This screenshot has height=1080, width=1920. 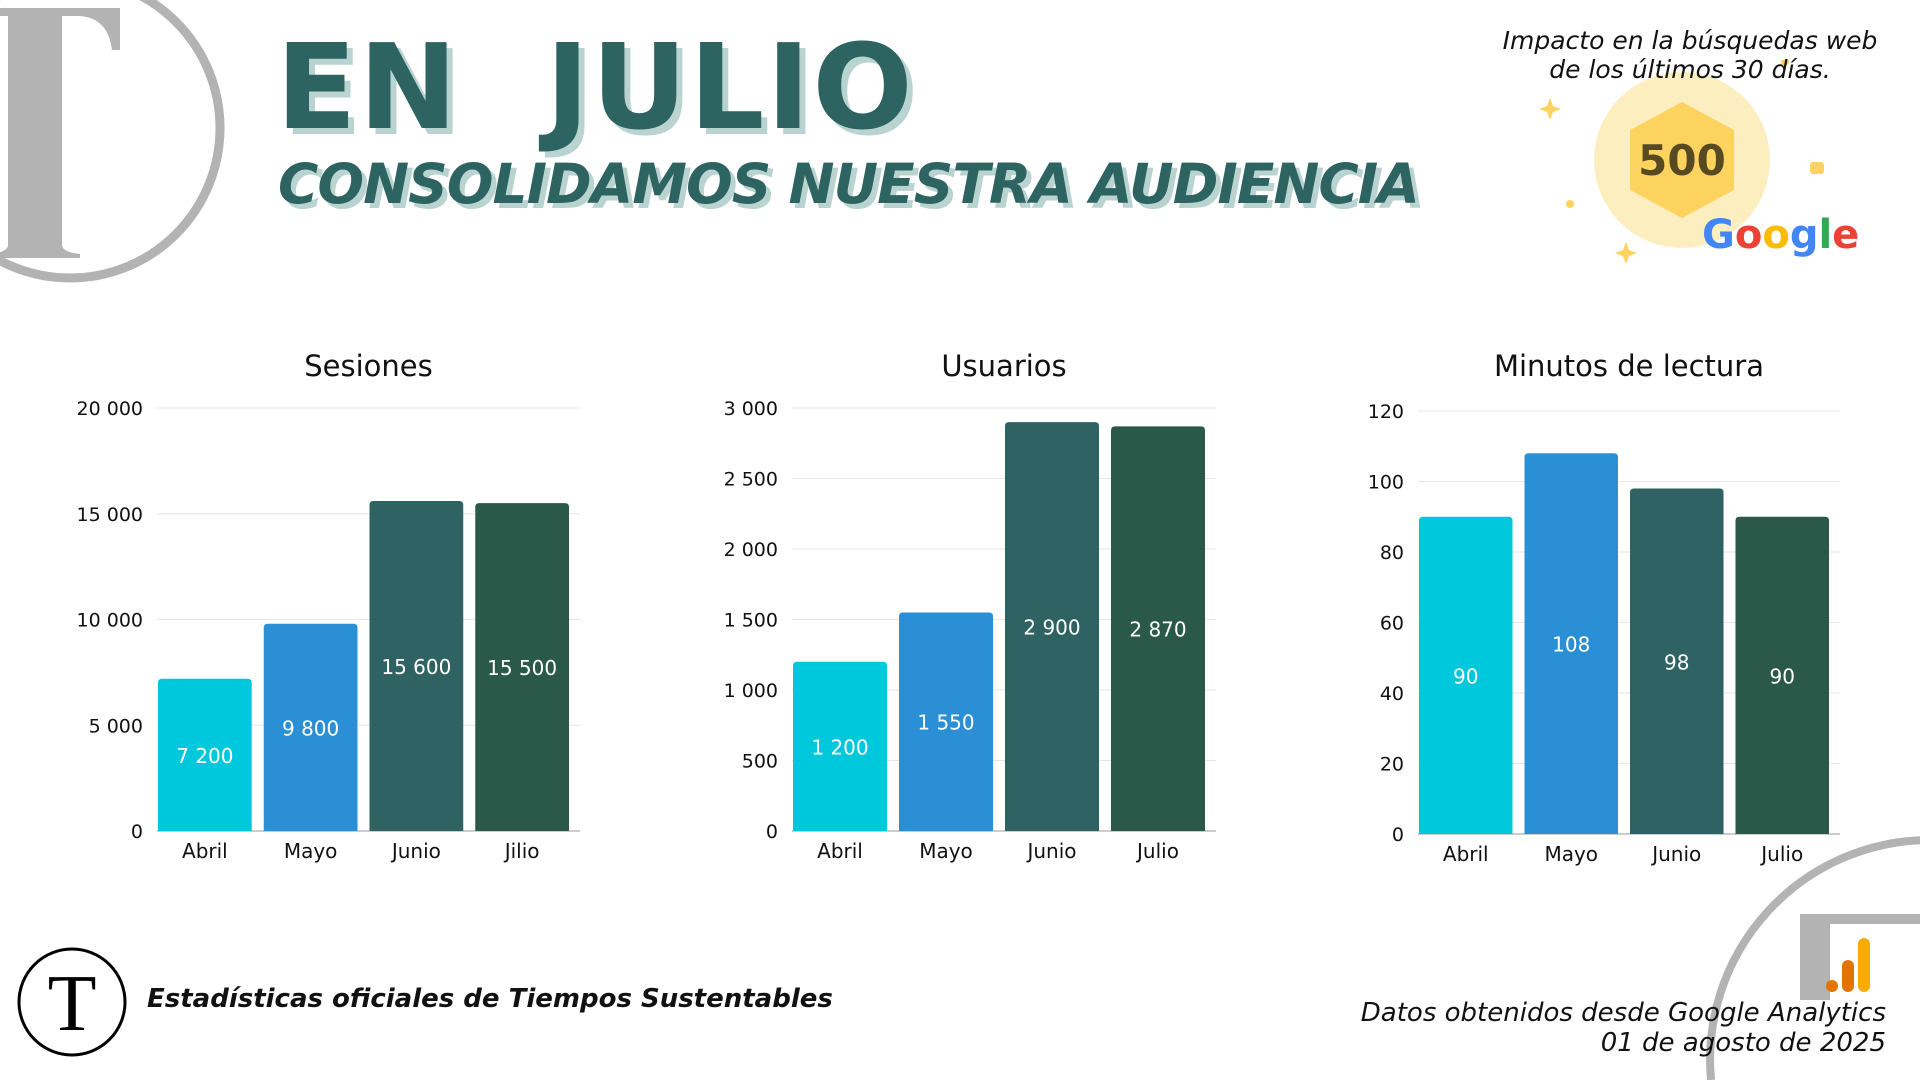 I want to click on data-label: 15 500, so click(x=522, y=668).